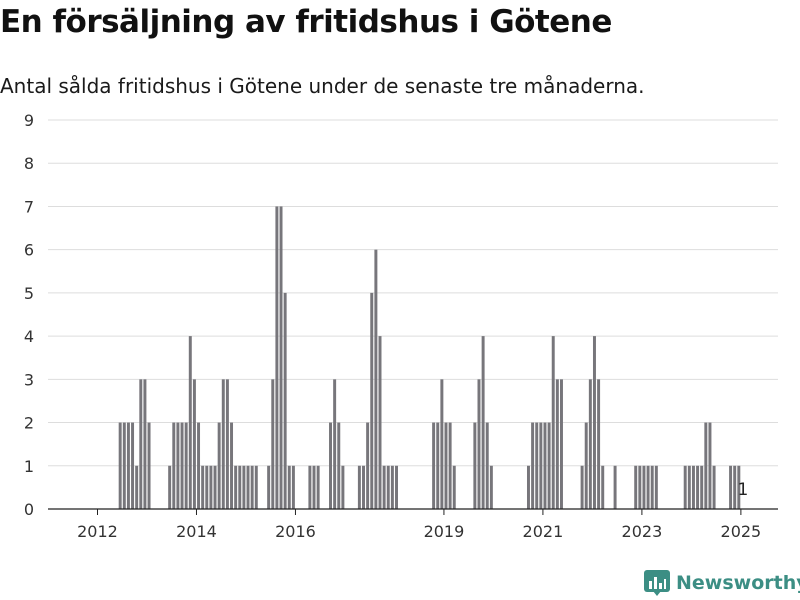 The image size is (800, 600). Describe the element at coordinates (306, 22) in the screenshot. I see `chart-title: En försäljning av fritidshus i Götene` at that location.